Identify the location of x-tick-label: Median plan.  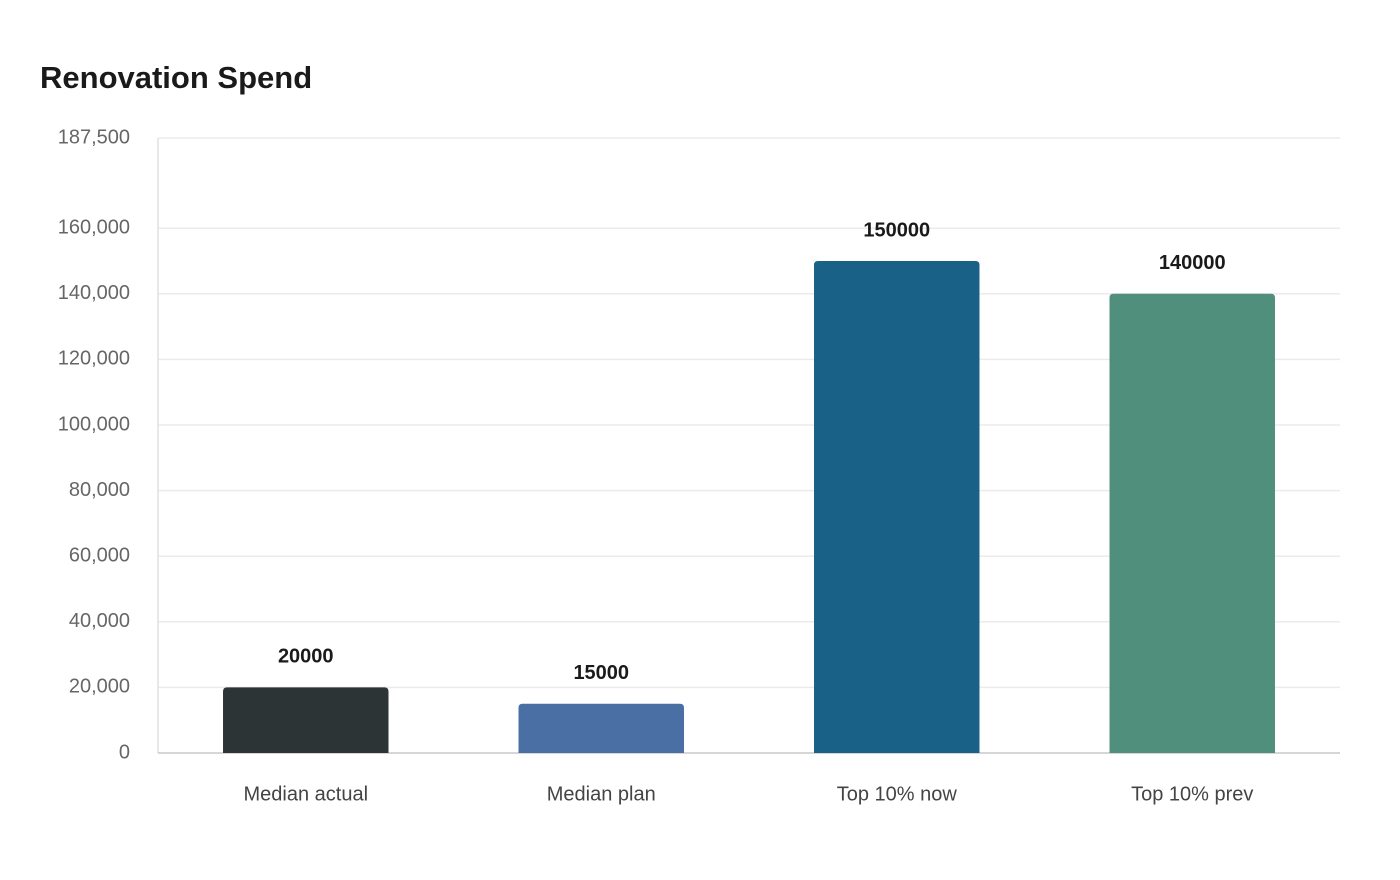
(601, 794).